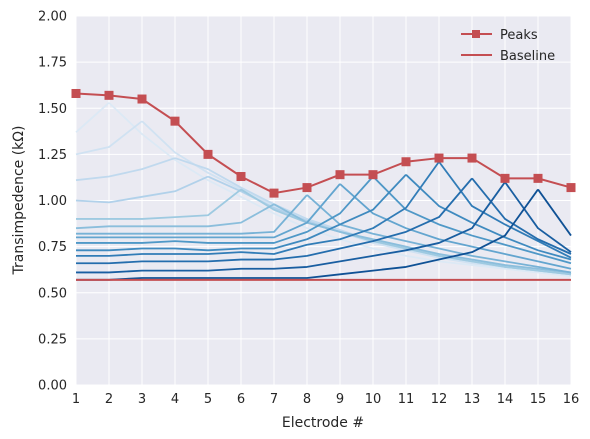 The image size is (590, 439). What do you see at coordinates (52, 63) in the screenshot?
I see `y-tick-label: 1.75` at bounding box center [52, 63].